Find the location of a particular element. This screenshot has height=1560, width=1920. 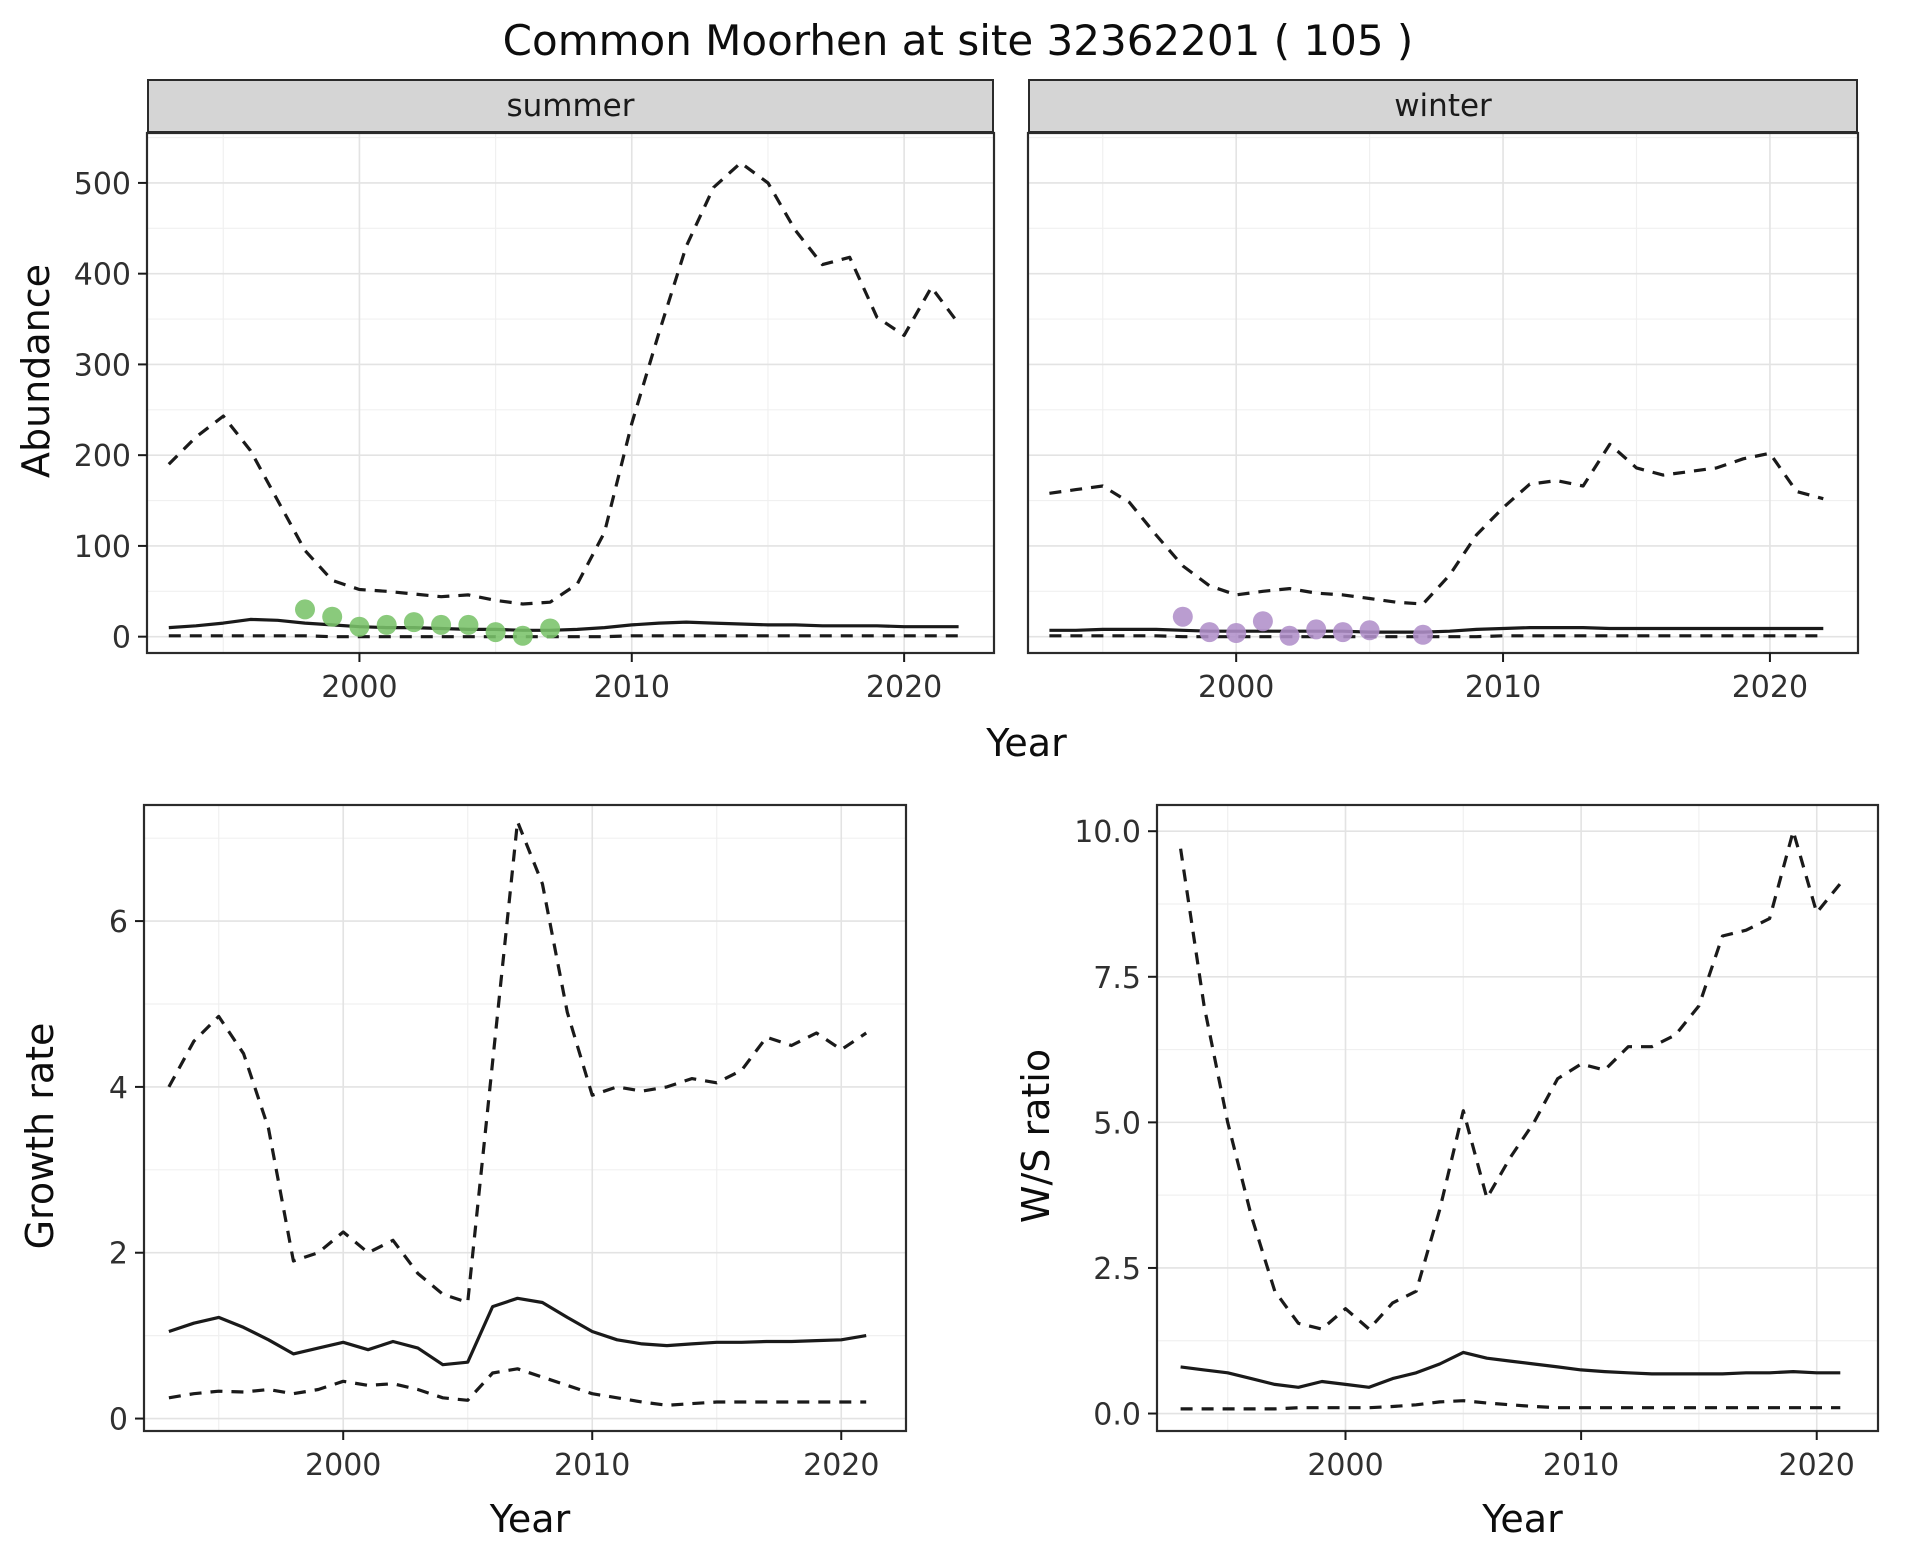

y-tick-label: 2.5 is located at coordinates (1117, 1269).